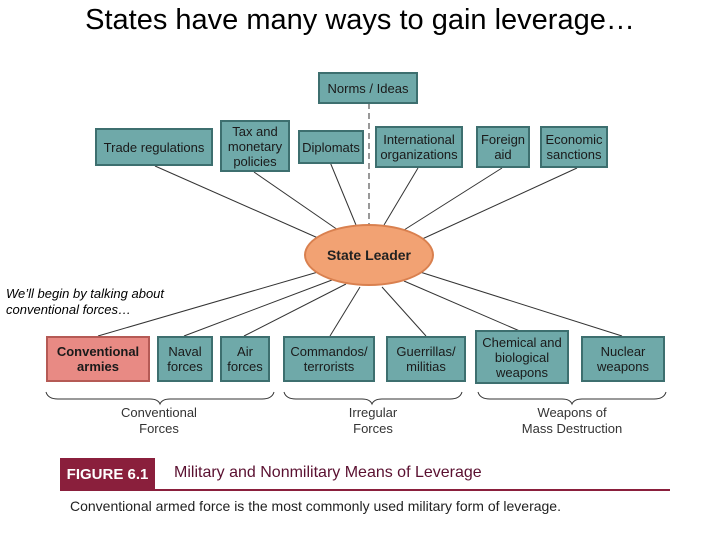 The width and height of the screenshot is (720, 540). Describe the element at coordinates (295, 310) in the screenshot. I see `connector-air` at that location.